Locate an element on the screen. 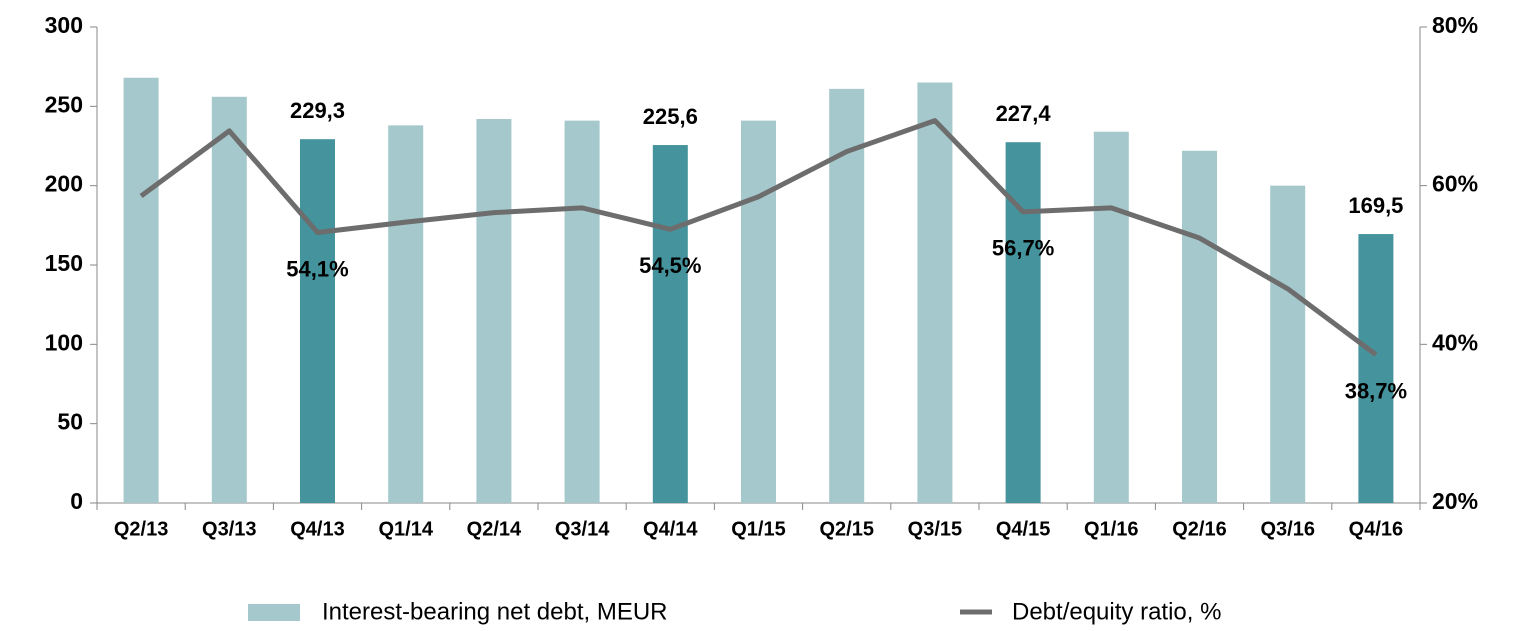 The image size is (1526, 631). line-value-label: 56,7% is located at coordinates (1023, 248).